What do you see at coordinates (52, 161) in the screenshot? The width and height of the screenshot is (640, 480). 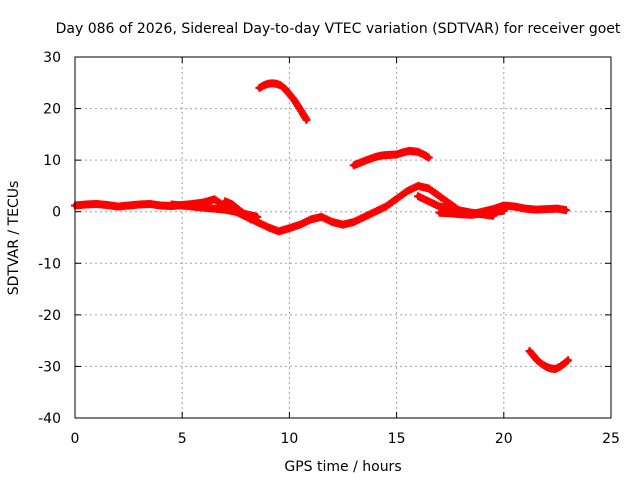 I see `y-tick-label: 10` at bounding box center [52, 161].